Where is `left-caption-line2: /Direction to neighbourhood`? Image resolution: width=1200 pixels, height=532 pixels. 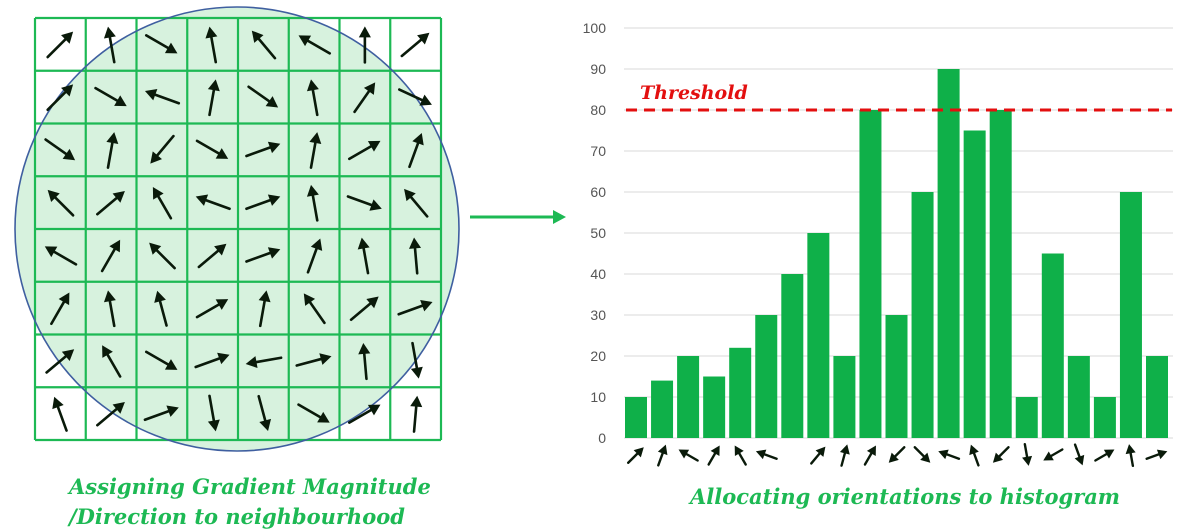
left-caption-line2: /Direction to neighbourhood is located at coordinates (237, 516).